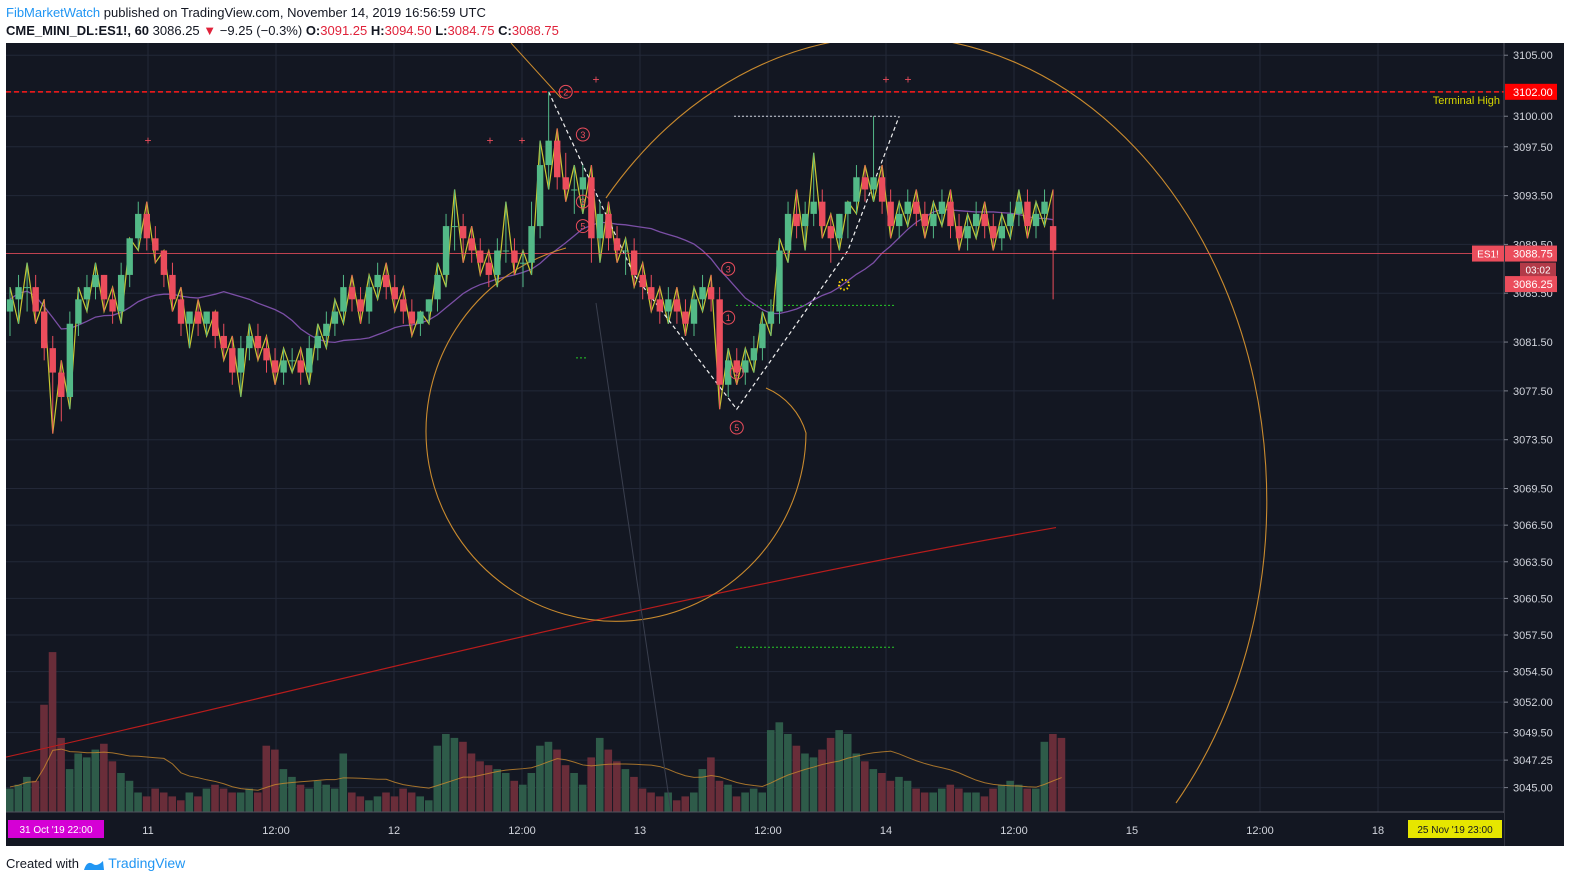 This screenshot has width=1588, height=892. What do you see at coordinates (1533, 93) in the screenshot?
I see `resistance-price-tag-text: 3102.00` at bounding box center [1533, 93].